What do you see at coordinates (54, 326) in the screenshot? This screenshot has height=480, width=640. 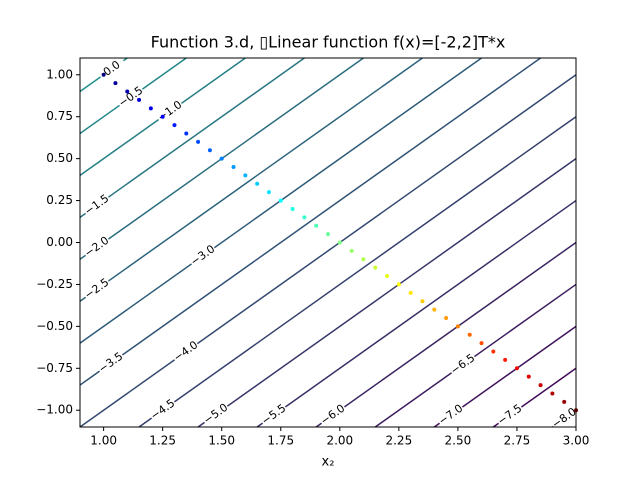 I see `y-tick-label: −0.50` at bounding box center [54, 326].